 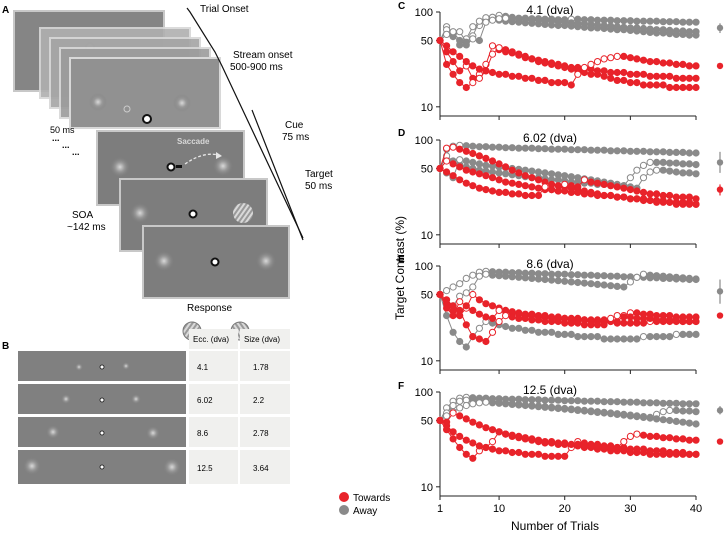 What do you see at coordinates (164, 261) in the screenshot?
I see `stimulus-patch` at bounding box center [164, 261].